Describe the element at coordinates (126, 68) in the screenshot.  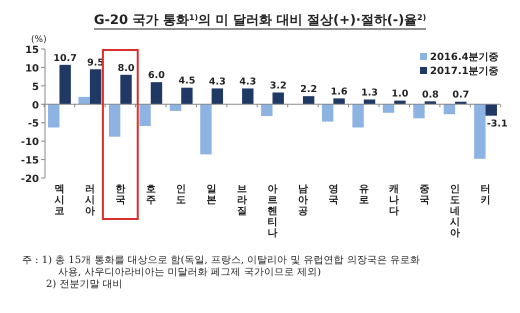
I see `data-label: 8.0` at that location.